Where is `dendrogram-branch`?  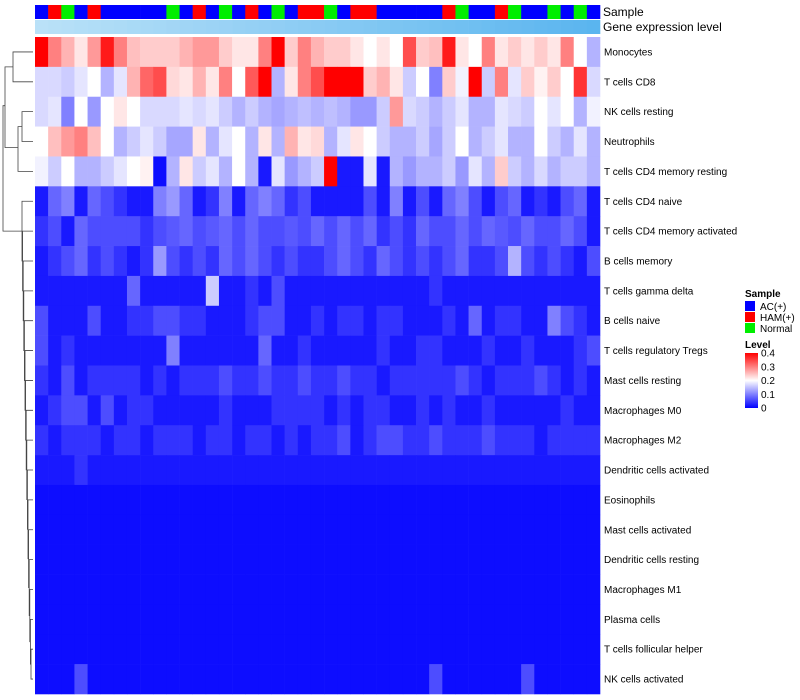 dendrogram-branch is located at coordinates (31, 664).